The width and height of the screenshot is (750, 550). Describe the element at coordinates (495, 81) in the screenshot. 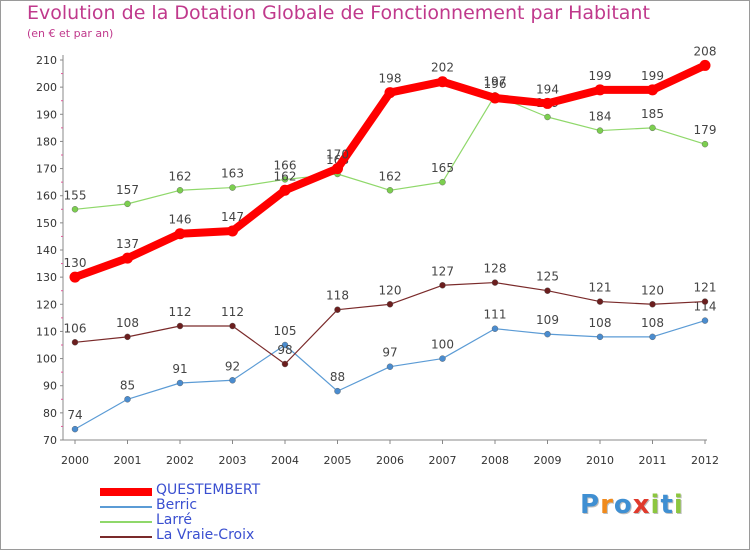

I see `data-label: 197` at that location.